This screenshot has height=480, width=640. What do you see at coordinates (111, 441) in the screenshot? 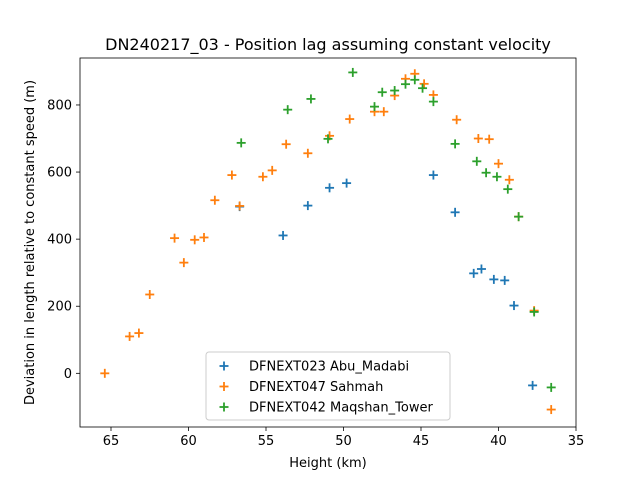
I see `x-tick-label: 65` at bounding box center [111, 441].